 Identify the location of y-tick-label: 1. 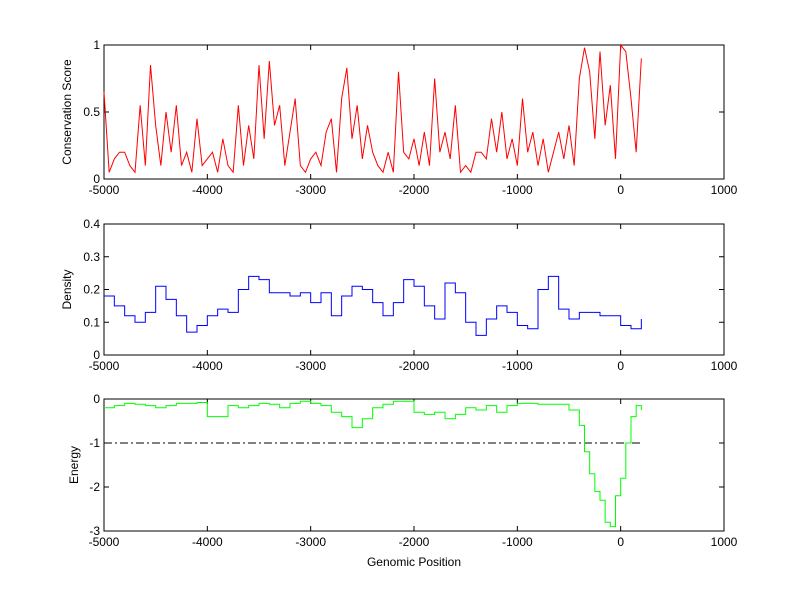
(96, 45).